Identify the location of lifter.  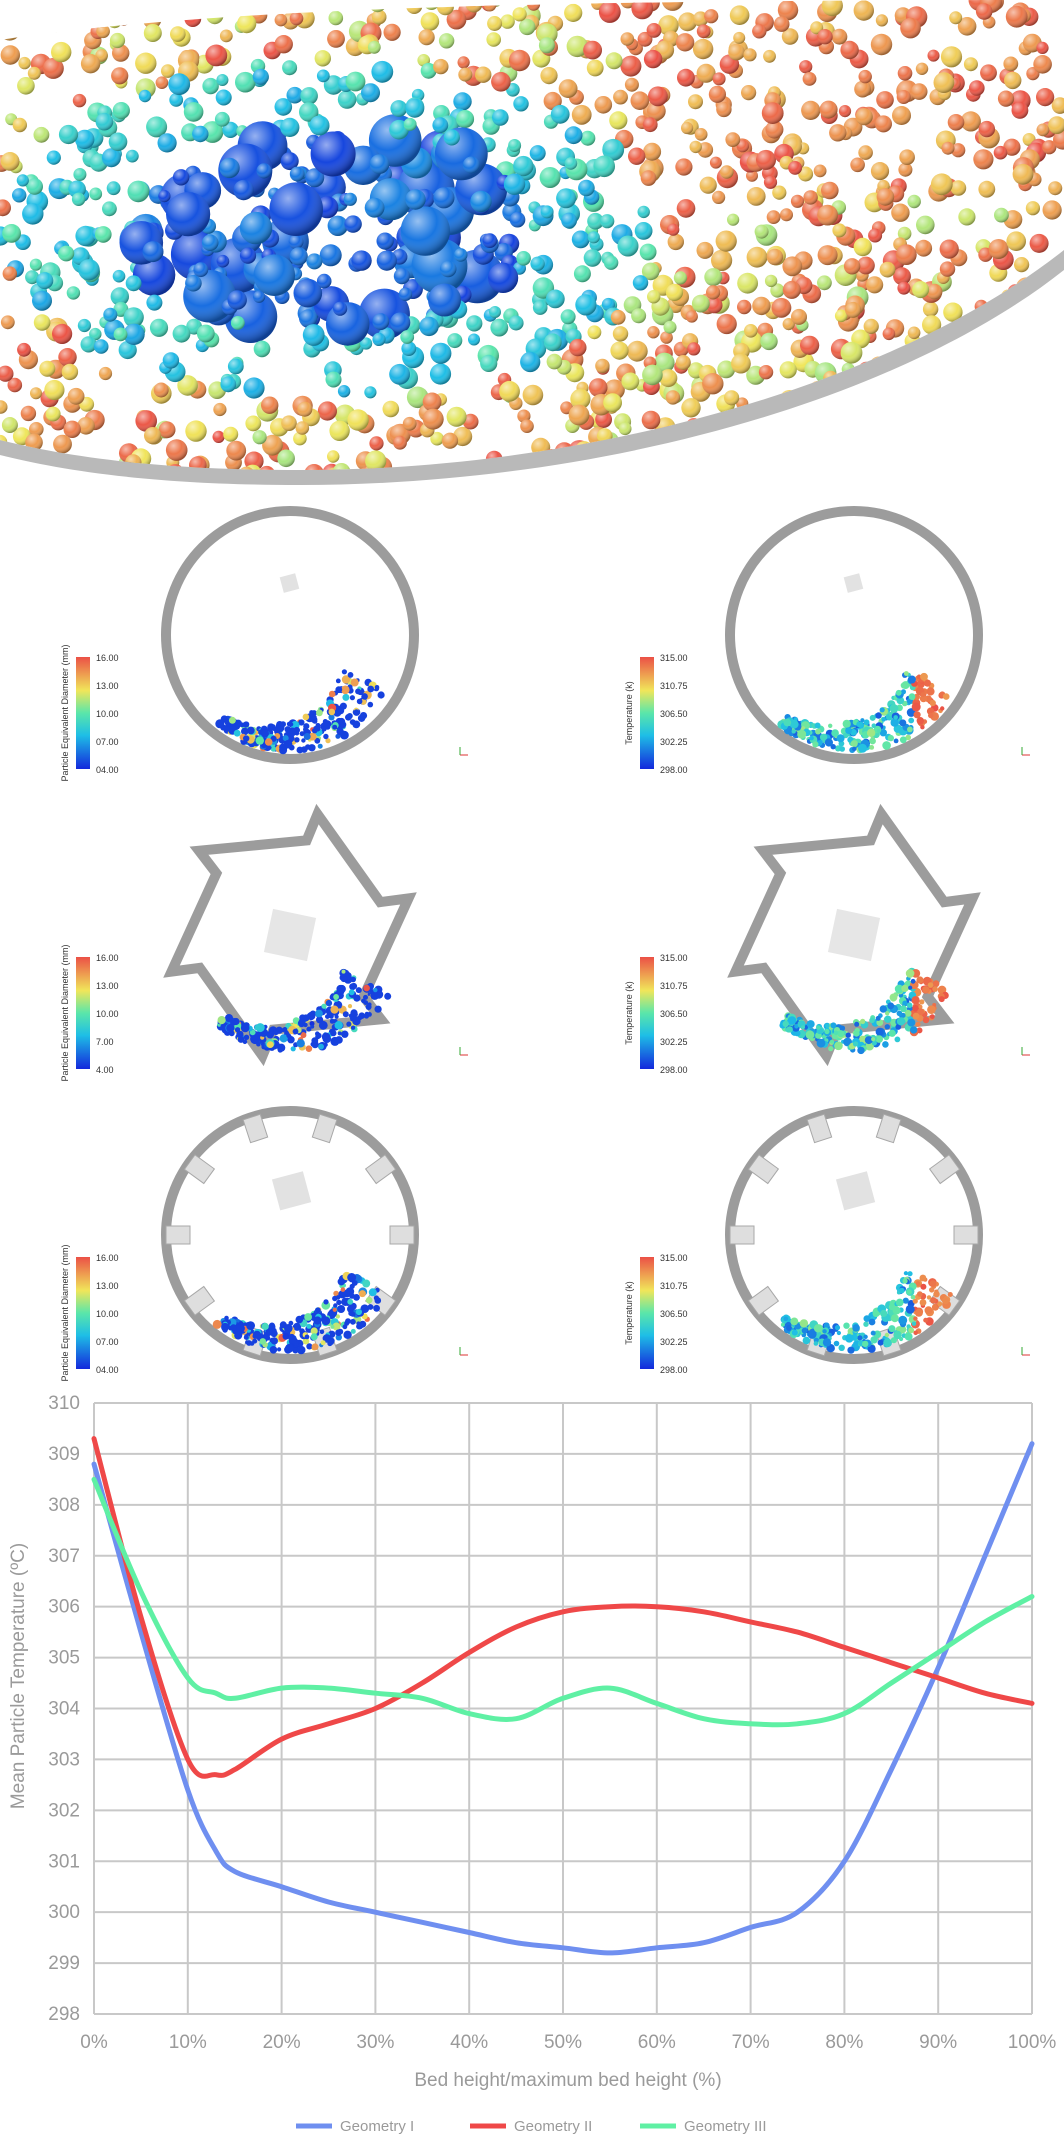
(324, 1128).